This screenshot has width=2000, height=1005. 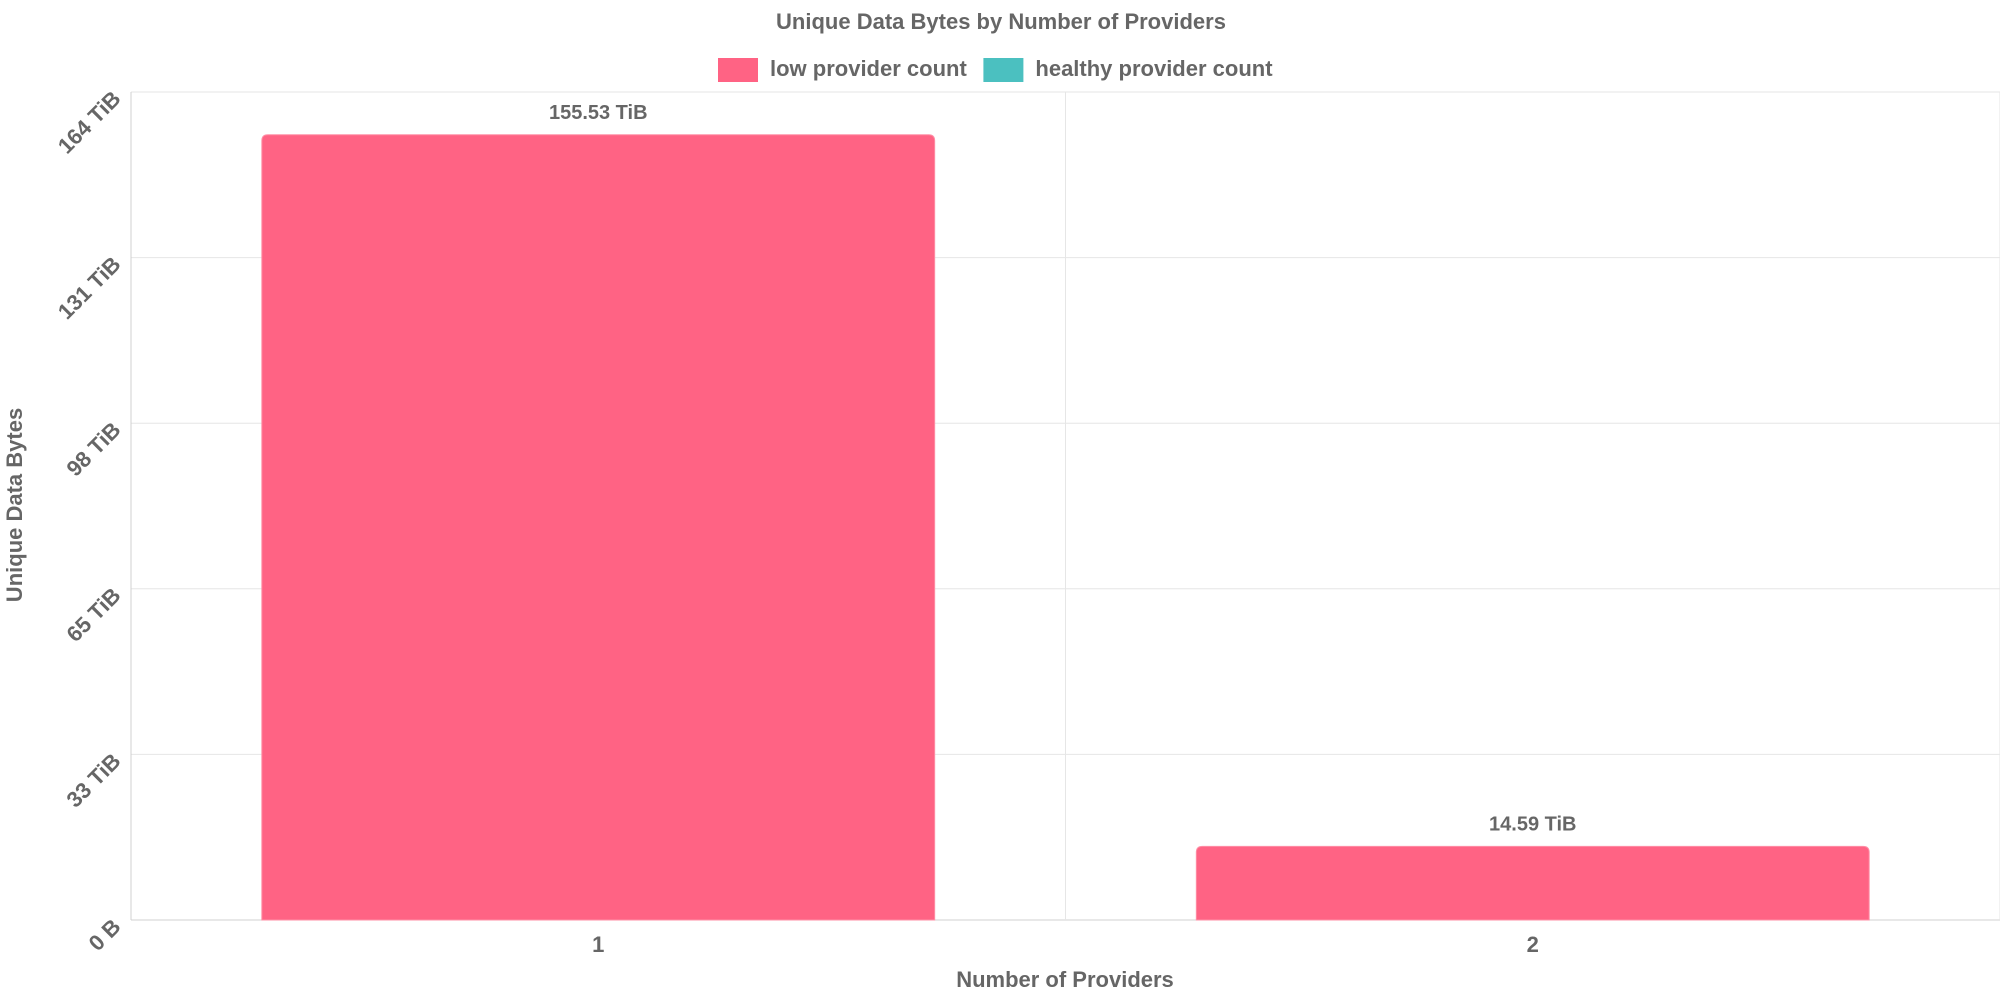 I want to click on y-tick-label: 98 TiB, so click(x=93, y=449).